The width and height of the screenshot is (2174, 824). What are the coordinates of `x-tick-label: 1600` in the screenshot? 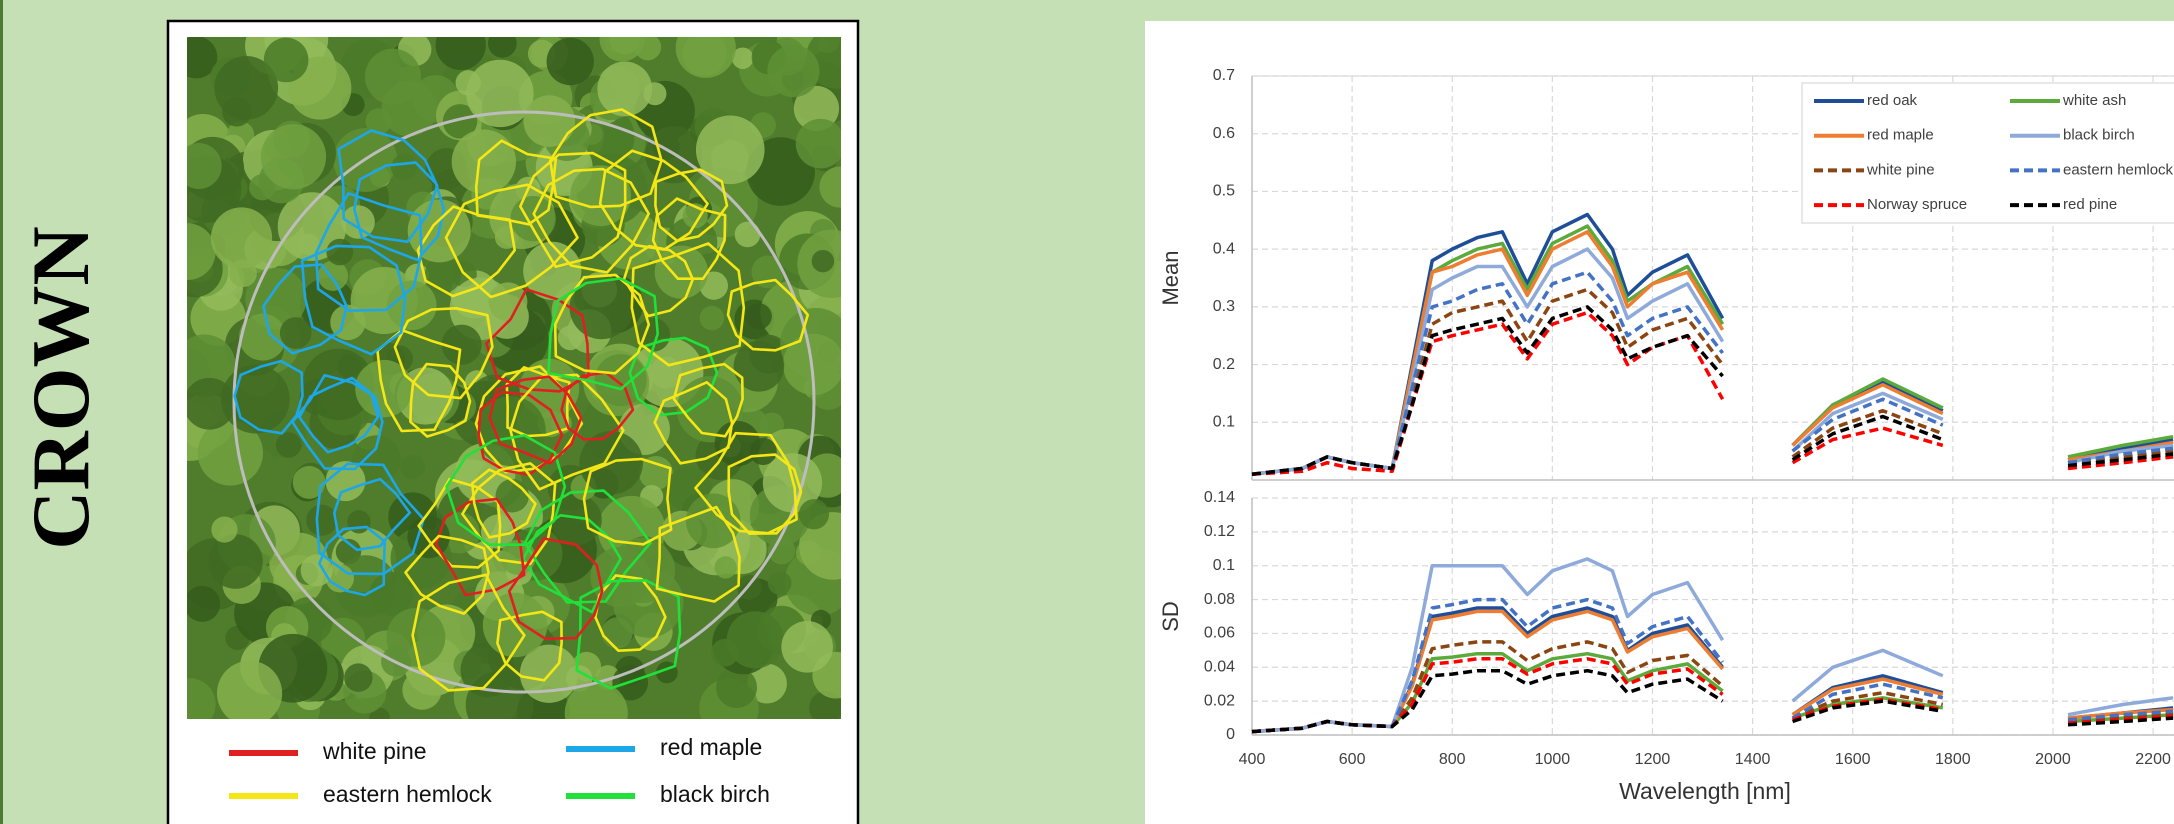 It's located at (1853, 759).